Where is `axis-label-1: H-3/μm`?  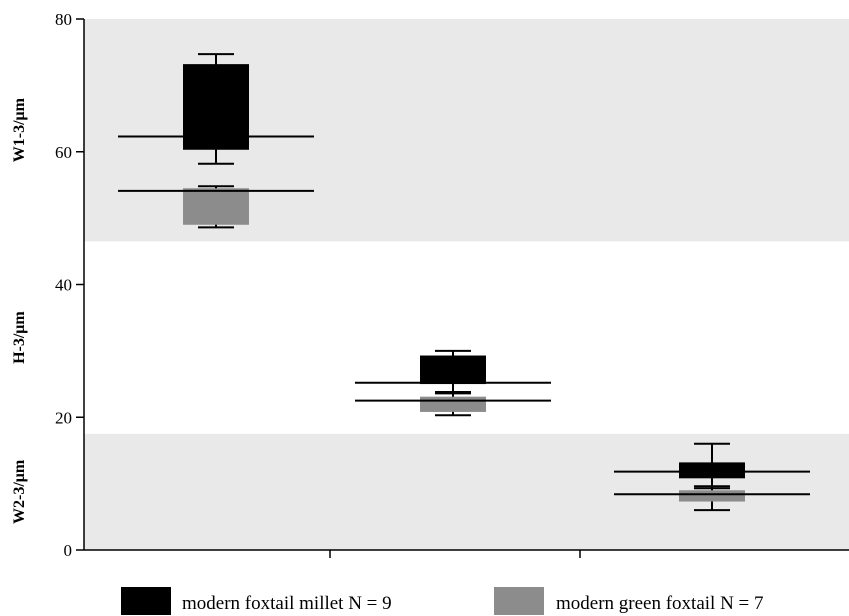 axis-label-1: H-3/μm is located at coordinates (19, 337).